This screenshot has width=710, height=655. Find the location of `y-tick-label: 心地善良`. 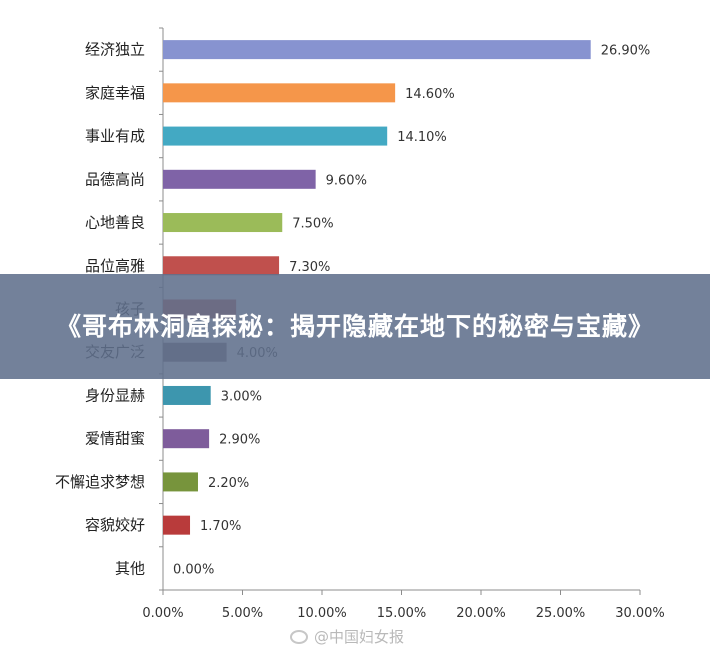

y-tick-label: 心地善良 is located at coordinates (115, 223).